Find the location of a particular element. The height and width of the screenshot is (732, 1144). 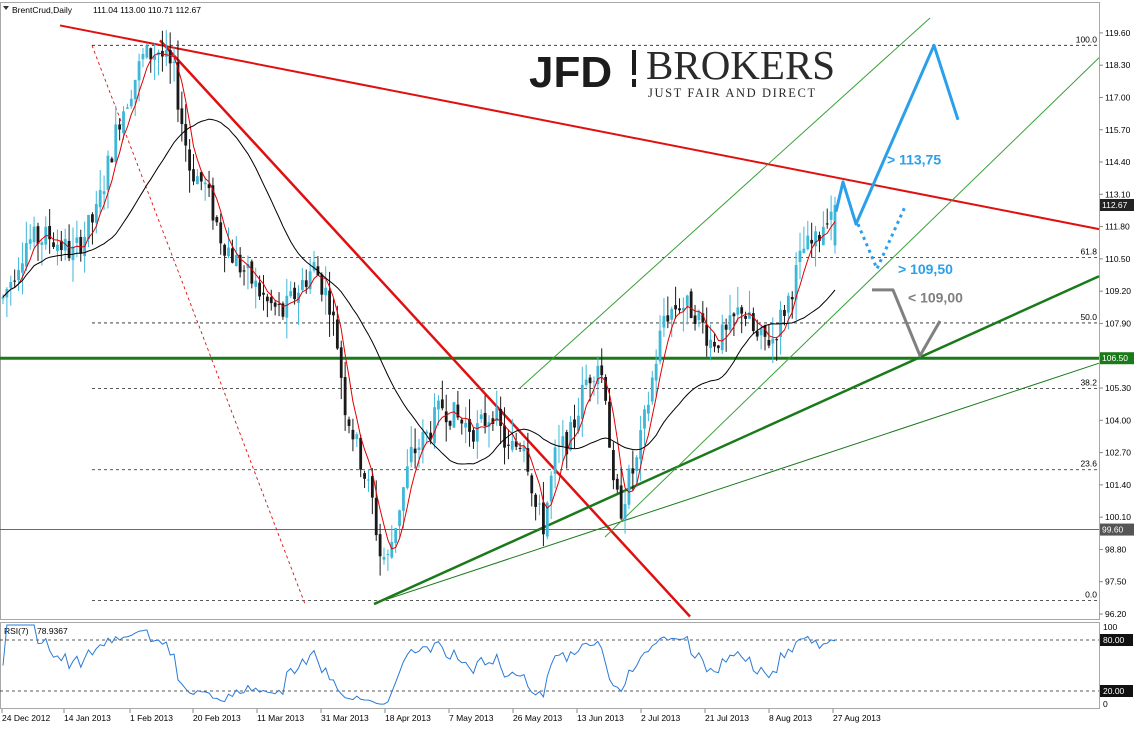

x-tick-label-10: 2 Jul 2013 is located at coordinates (660, 718).